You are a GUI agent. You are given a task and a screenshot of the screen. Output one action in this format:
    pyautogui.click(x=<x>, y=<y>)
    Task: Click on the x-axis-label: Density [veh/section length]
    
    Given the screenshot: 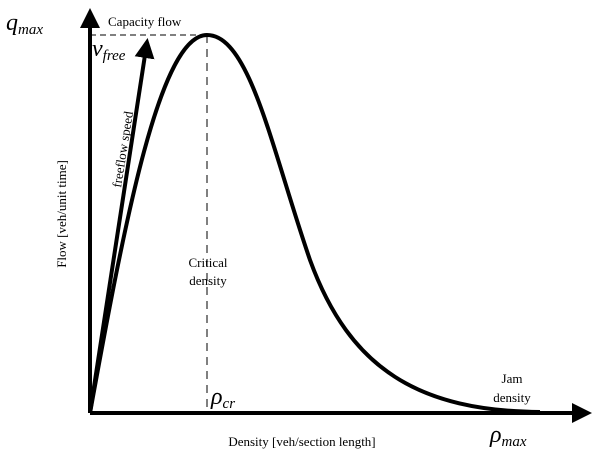 What is the action you would take?
    pyautogui.click(x=301, y=441)
    